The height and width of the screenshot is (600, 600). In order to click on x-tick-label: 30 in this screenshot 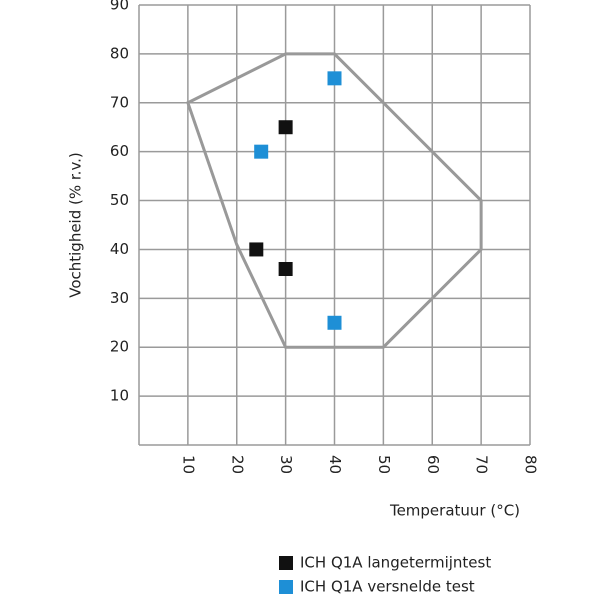, I will do `click(286, 464)`.